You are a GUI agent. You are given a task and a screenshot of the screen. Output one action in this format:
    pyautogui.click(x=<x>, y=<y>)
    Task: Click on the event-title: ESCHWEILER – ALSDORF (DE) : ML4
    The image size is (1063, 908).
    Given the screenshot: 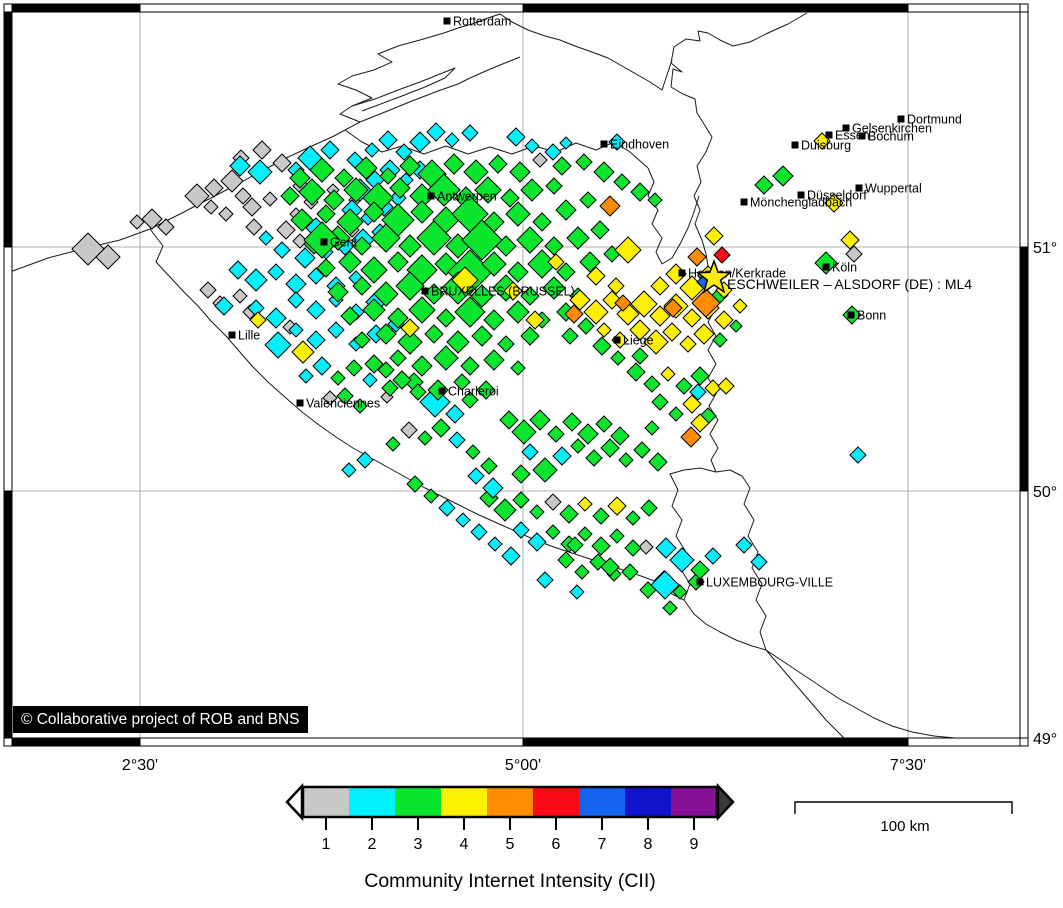 What is the action you would take?
    pyautogui.click(x=850, y=284)
    